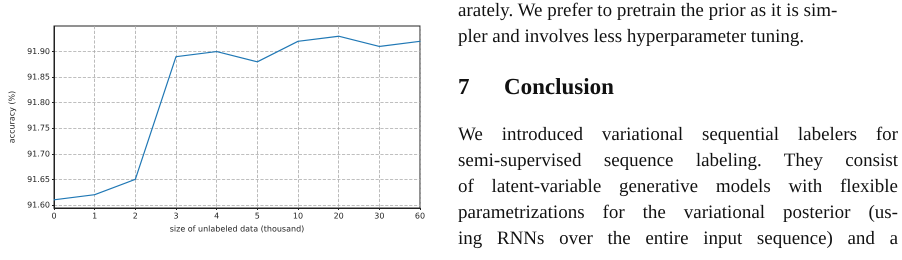 The height and width of the screenshot is (260, 902). Describe the element at coordinates (95, 216) in the screenshot. I see `x-tick-label: 1` at that location.